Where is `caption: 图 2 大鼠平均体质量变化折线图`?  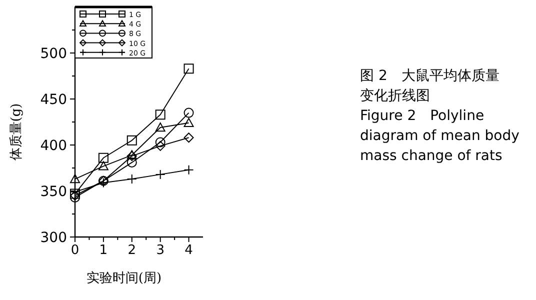
caption: 图 2 大鼠平均体质量变化折线图 is located at coordinates (430, 86).